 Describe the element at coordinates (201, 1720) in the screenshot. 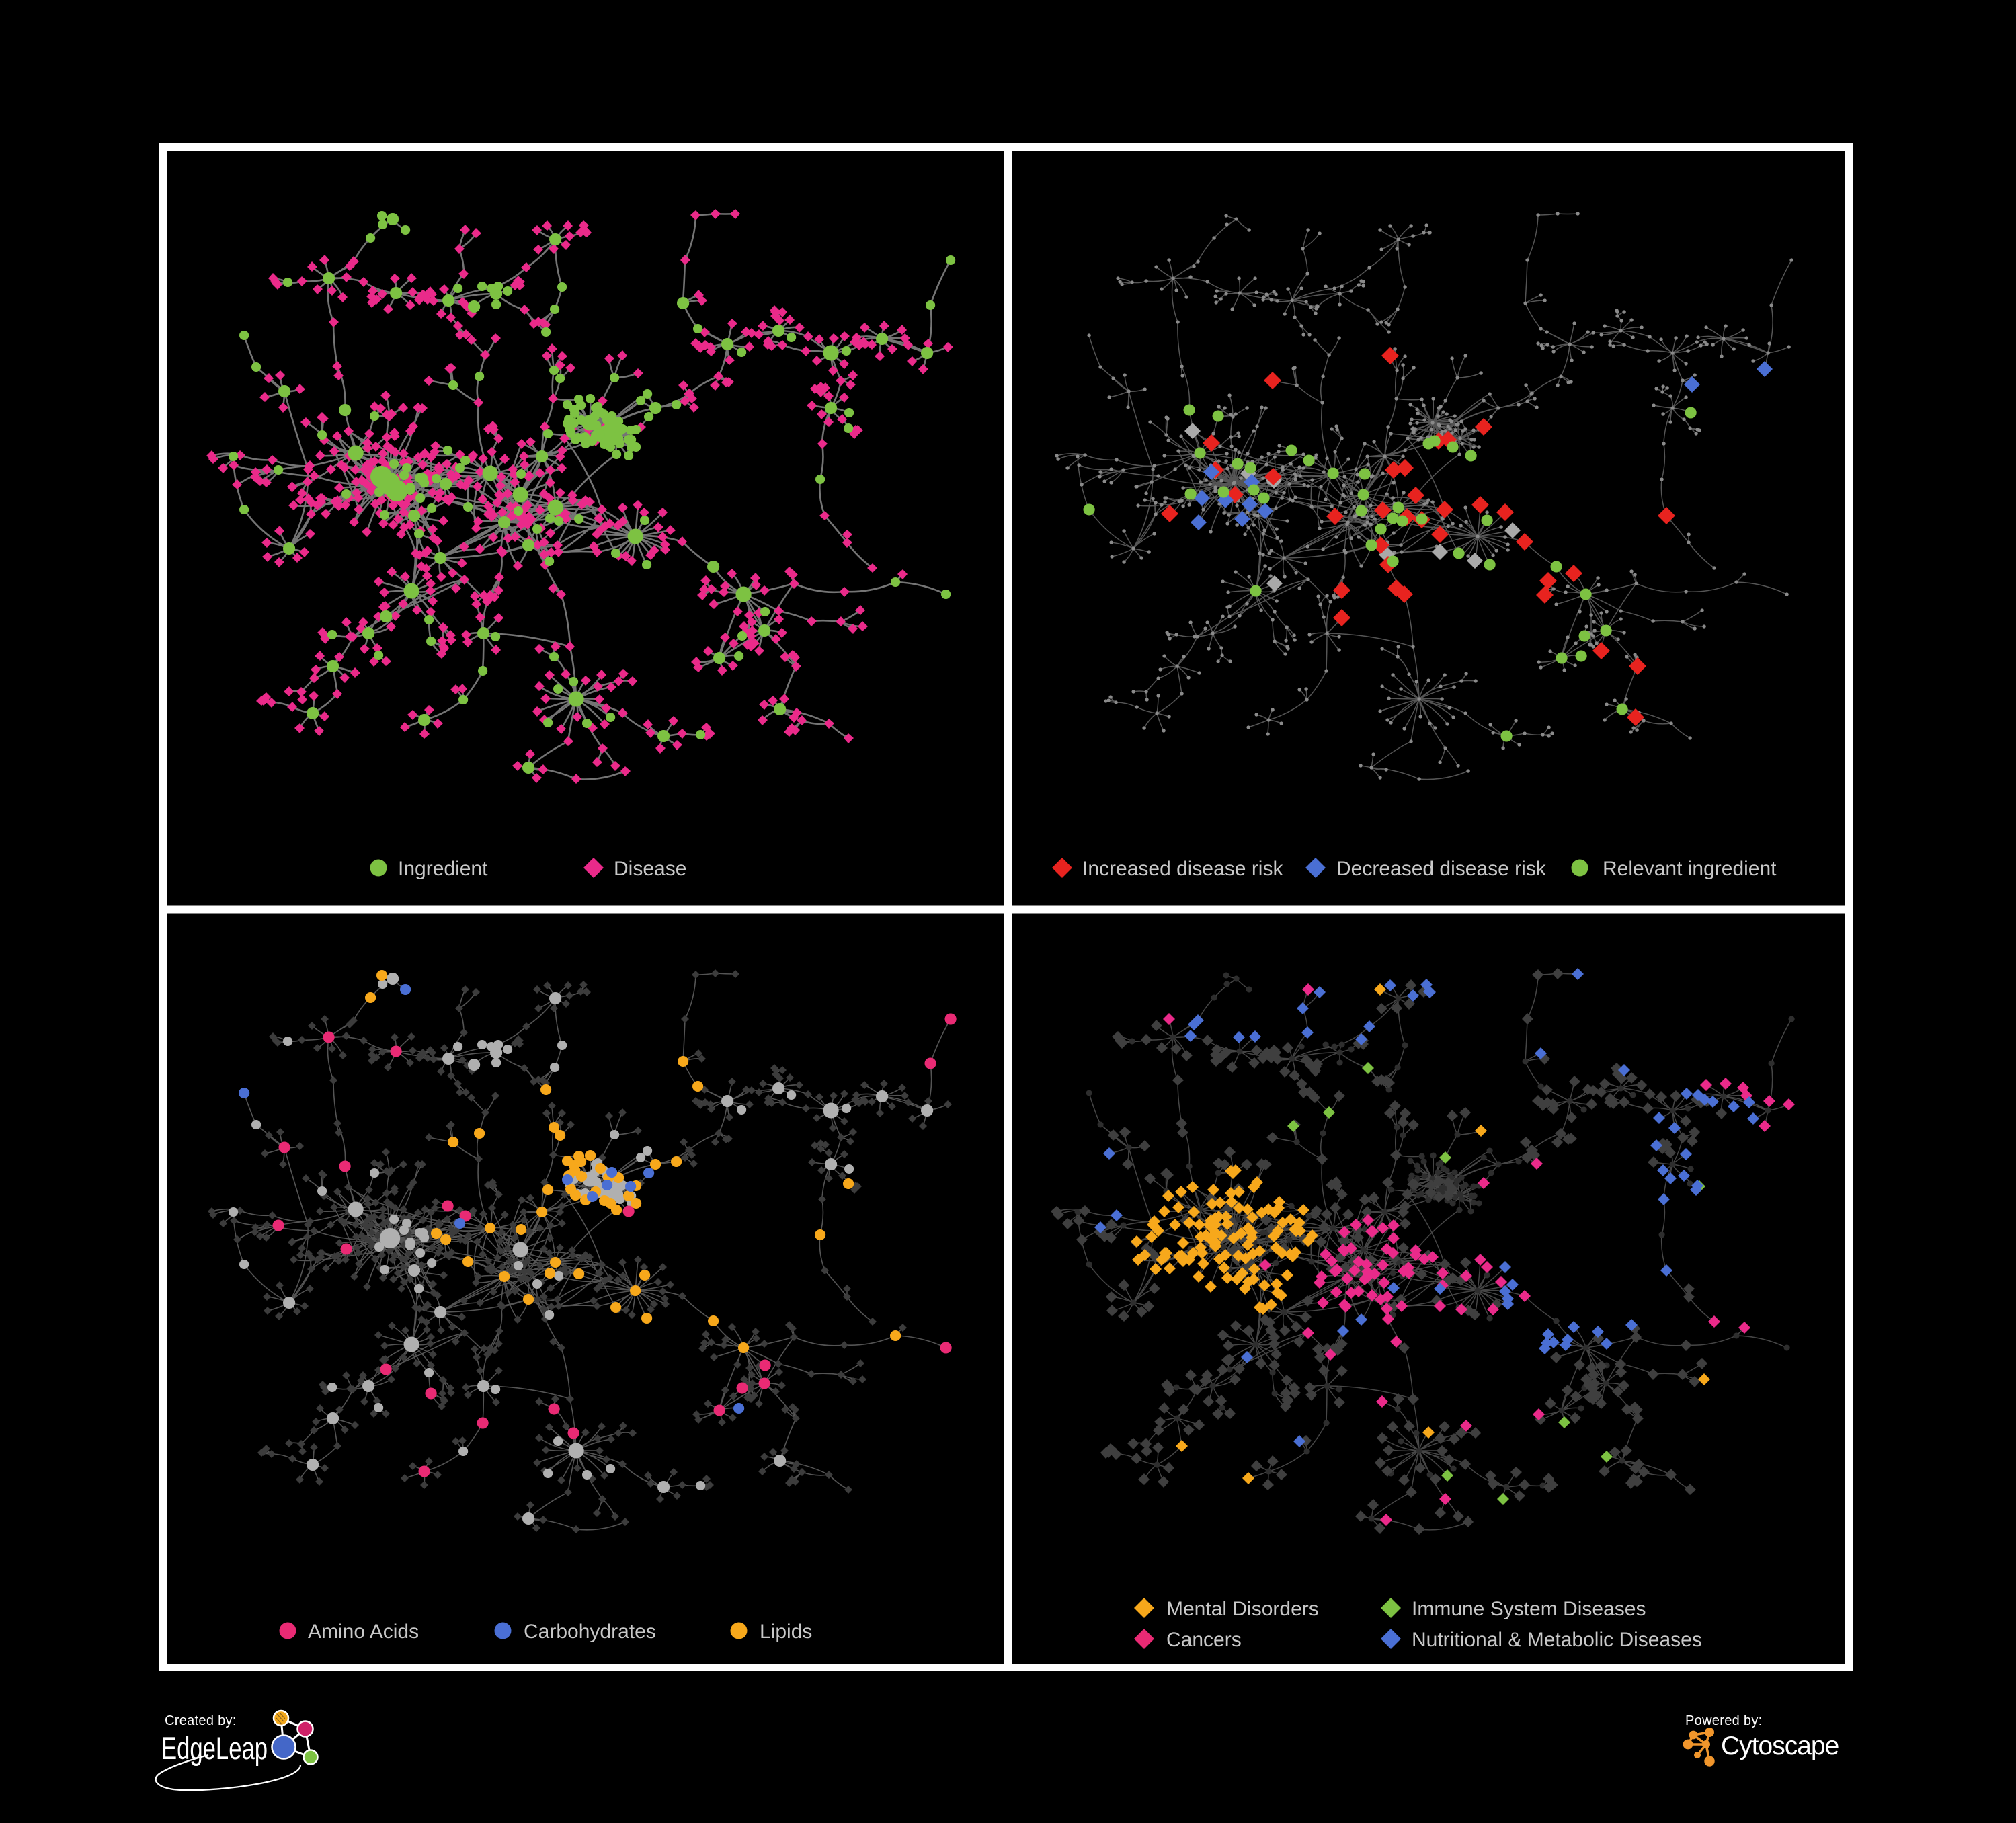

I see `svg-text: Created by:` at that location.